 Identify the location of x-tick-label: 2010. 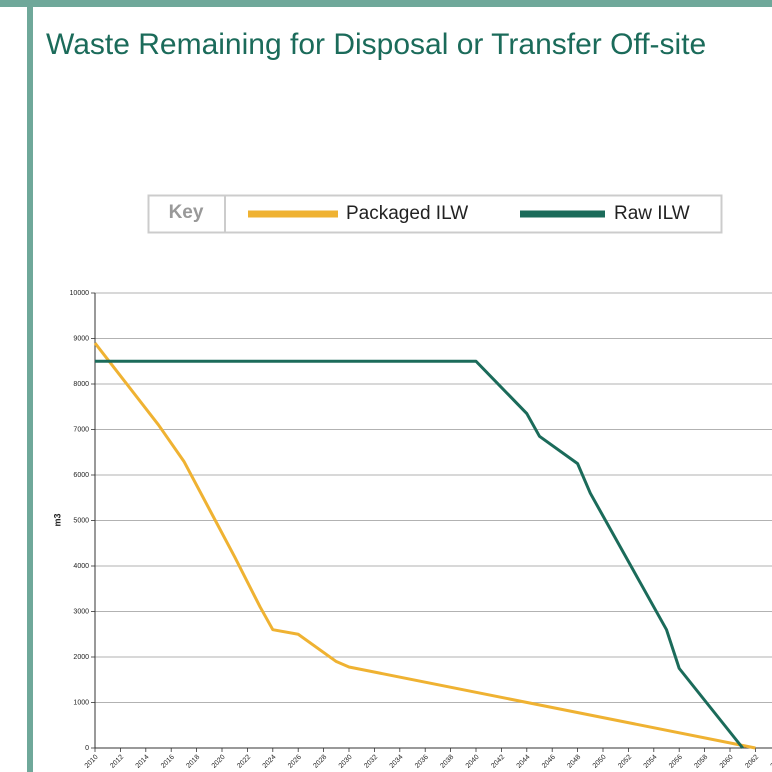
(92, 762).